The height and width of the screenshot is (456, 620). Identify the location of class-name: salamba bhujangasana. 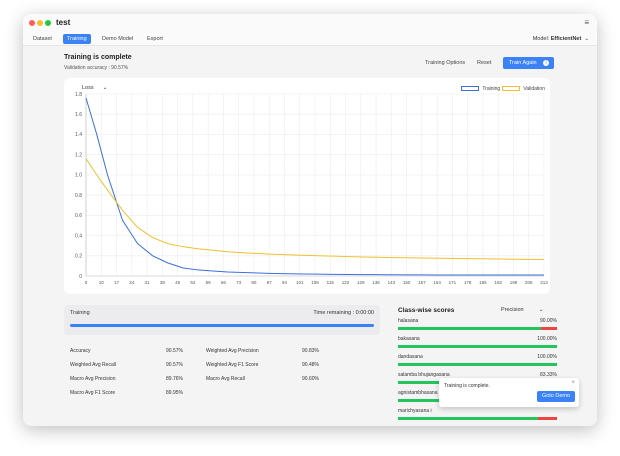
(424, 375).